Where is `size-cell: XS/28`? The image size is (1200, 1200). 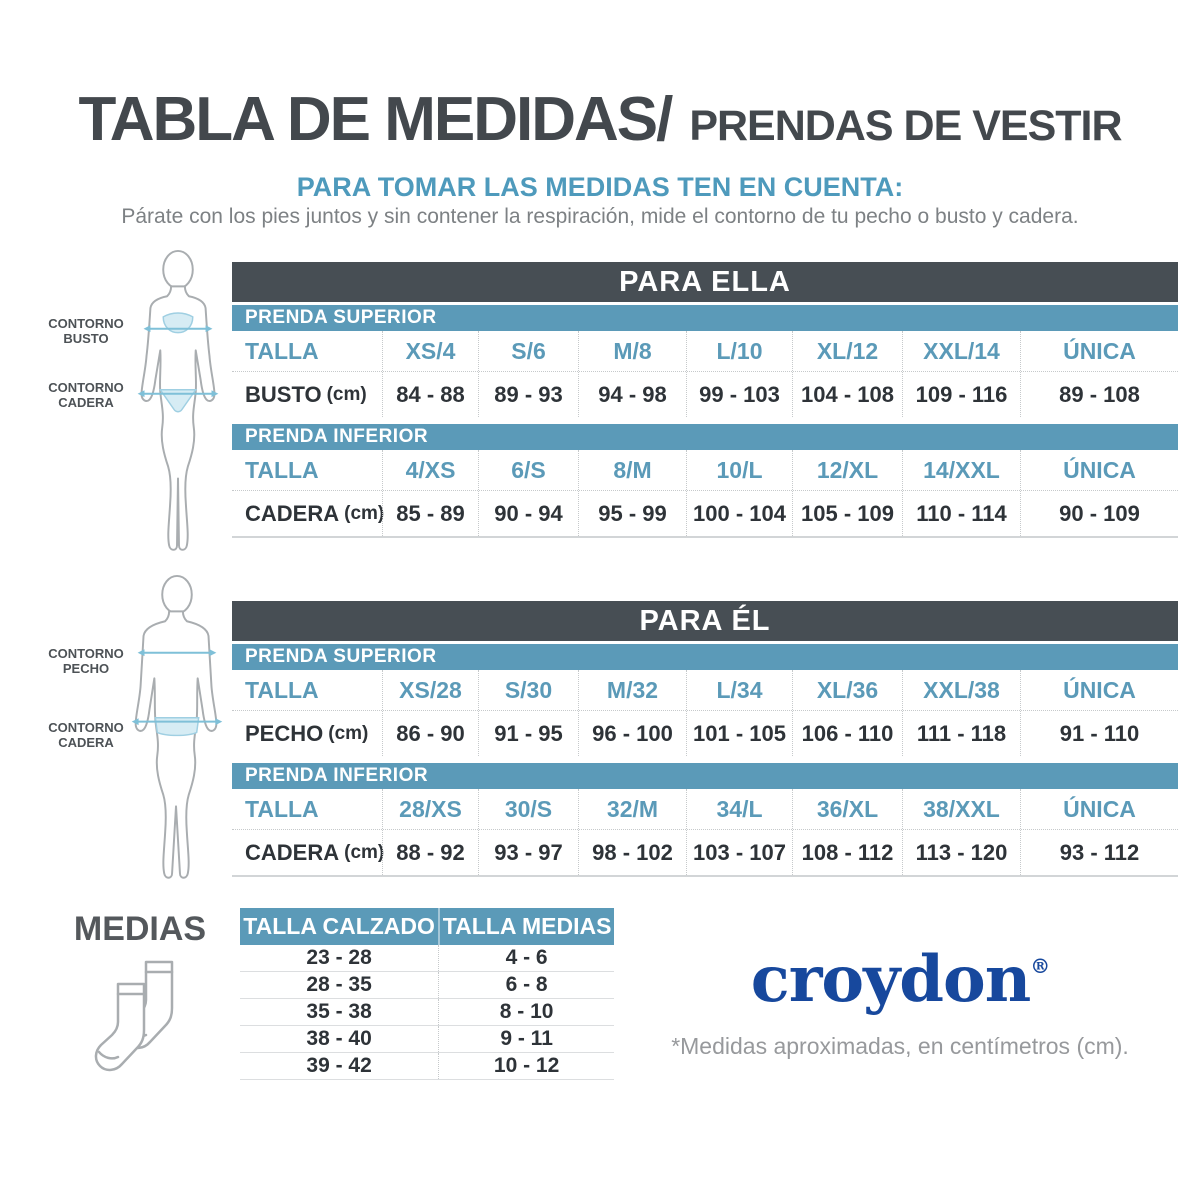
size-cell: XS/28 is located at coordinates (430, 690).